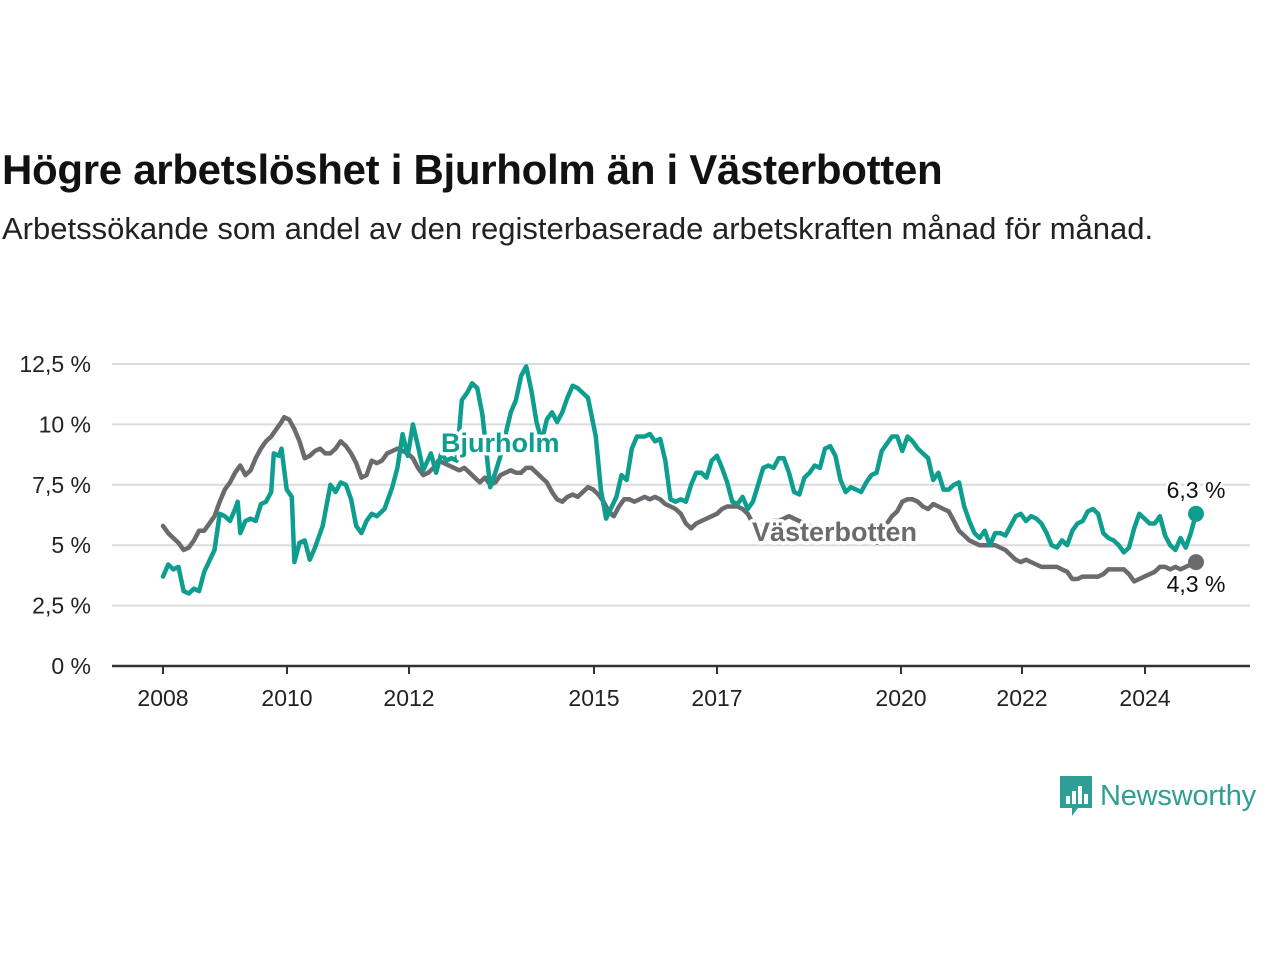 This screenshot has height=960, width=1280. What do you see at coordinates (1196, 562) in the screenshot?
I see `end-point-vasterbotten` at bounding box center [1196, 562].